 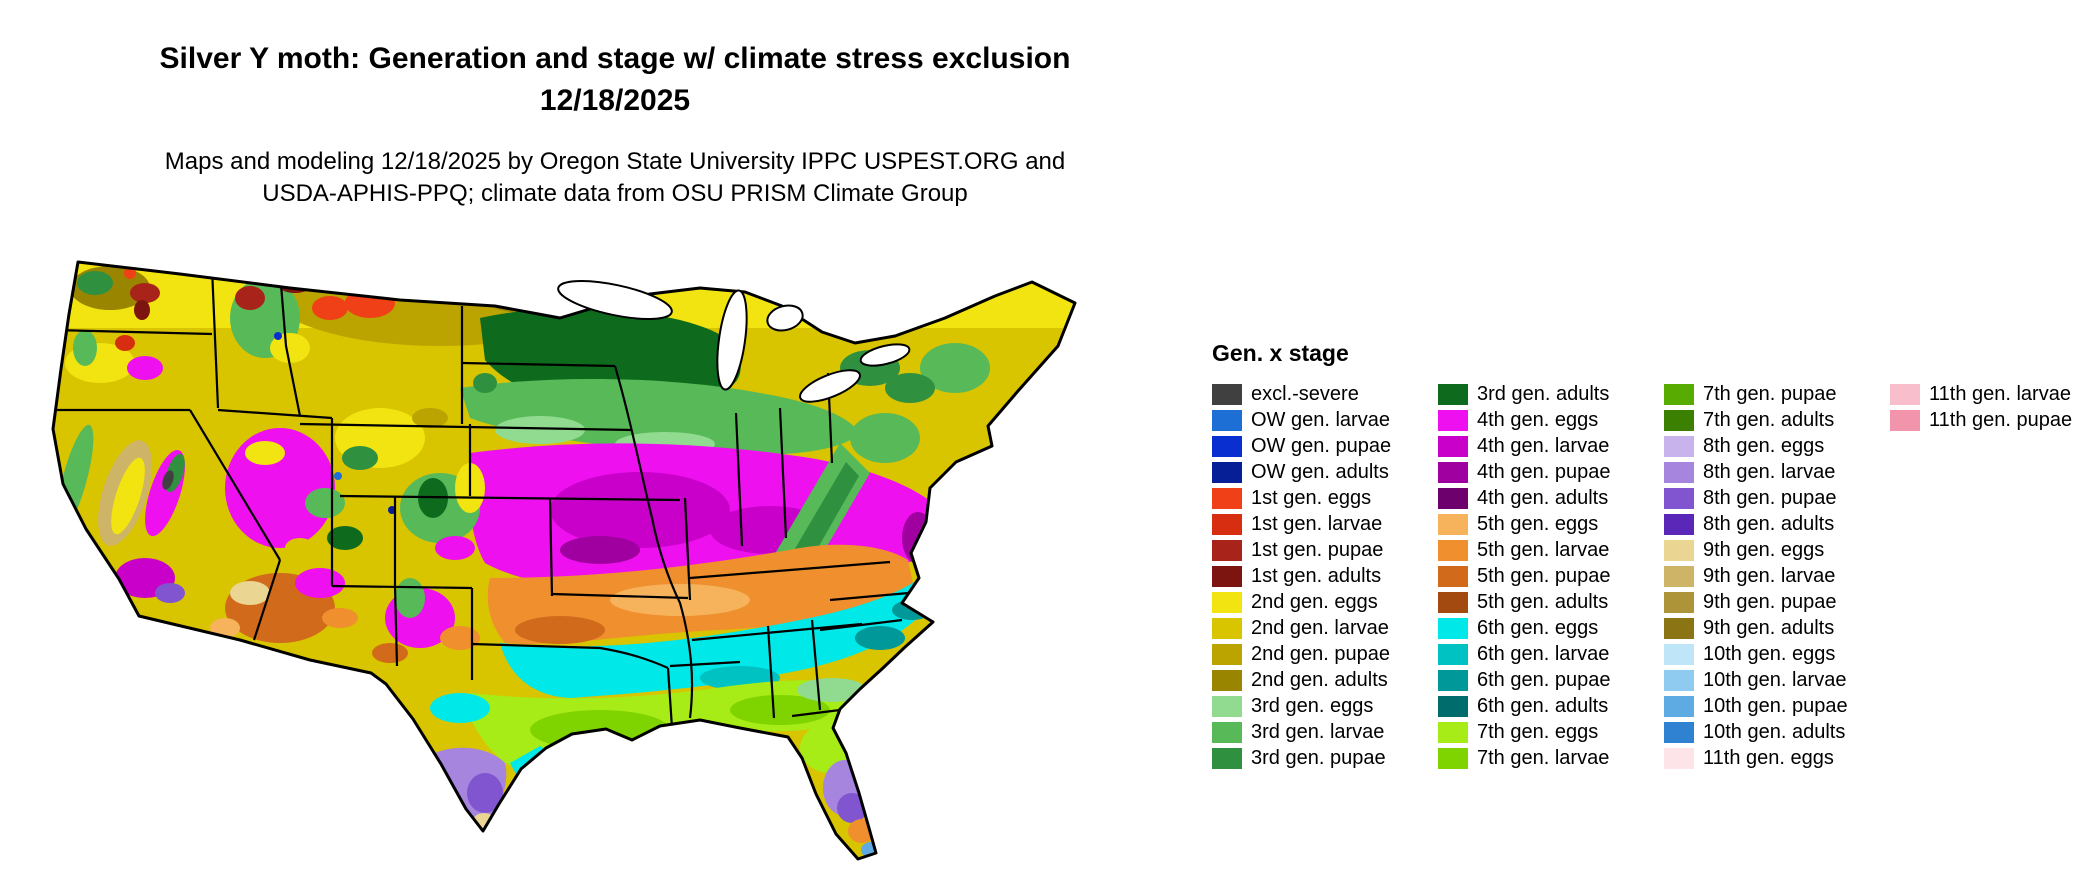 I want to click on legend-label: 8th gen. adults, so click(x=1769, y=523).